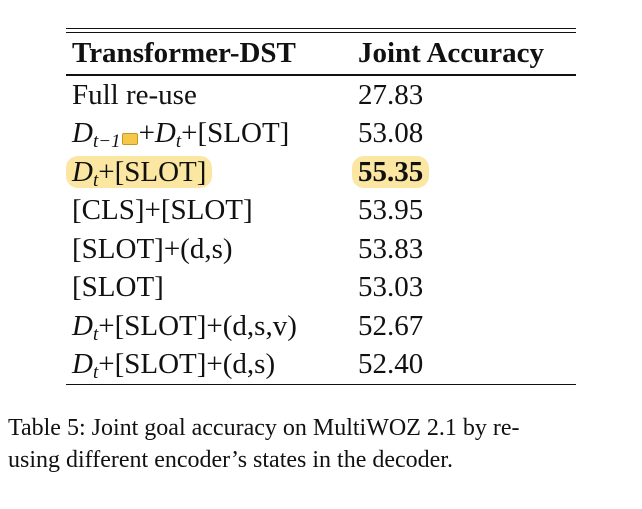 This screenshot has width=642, height=509. Describe the element at coordinates (391, 325) in the screenshot. I see `row-value: 52.67` at that location.